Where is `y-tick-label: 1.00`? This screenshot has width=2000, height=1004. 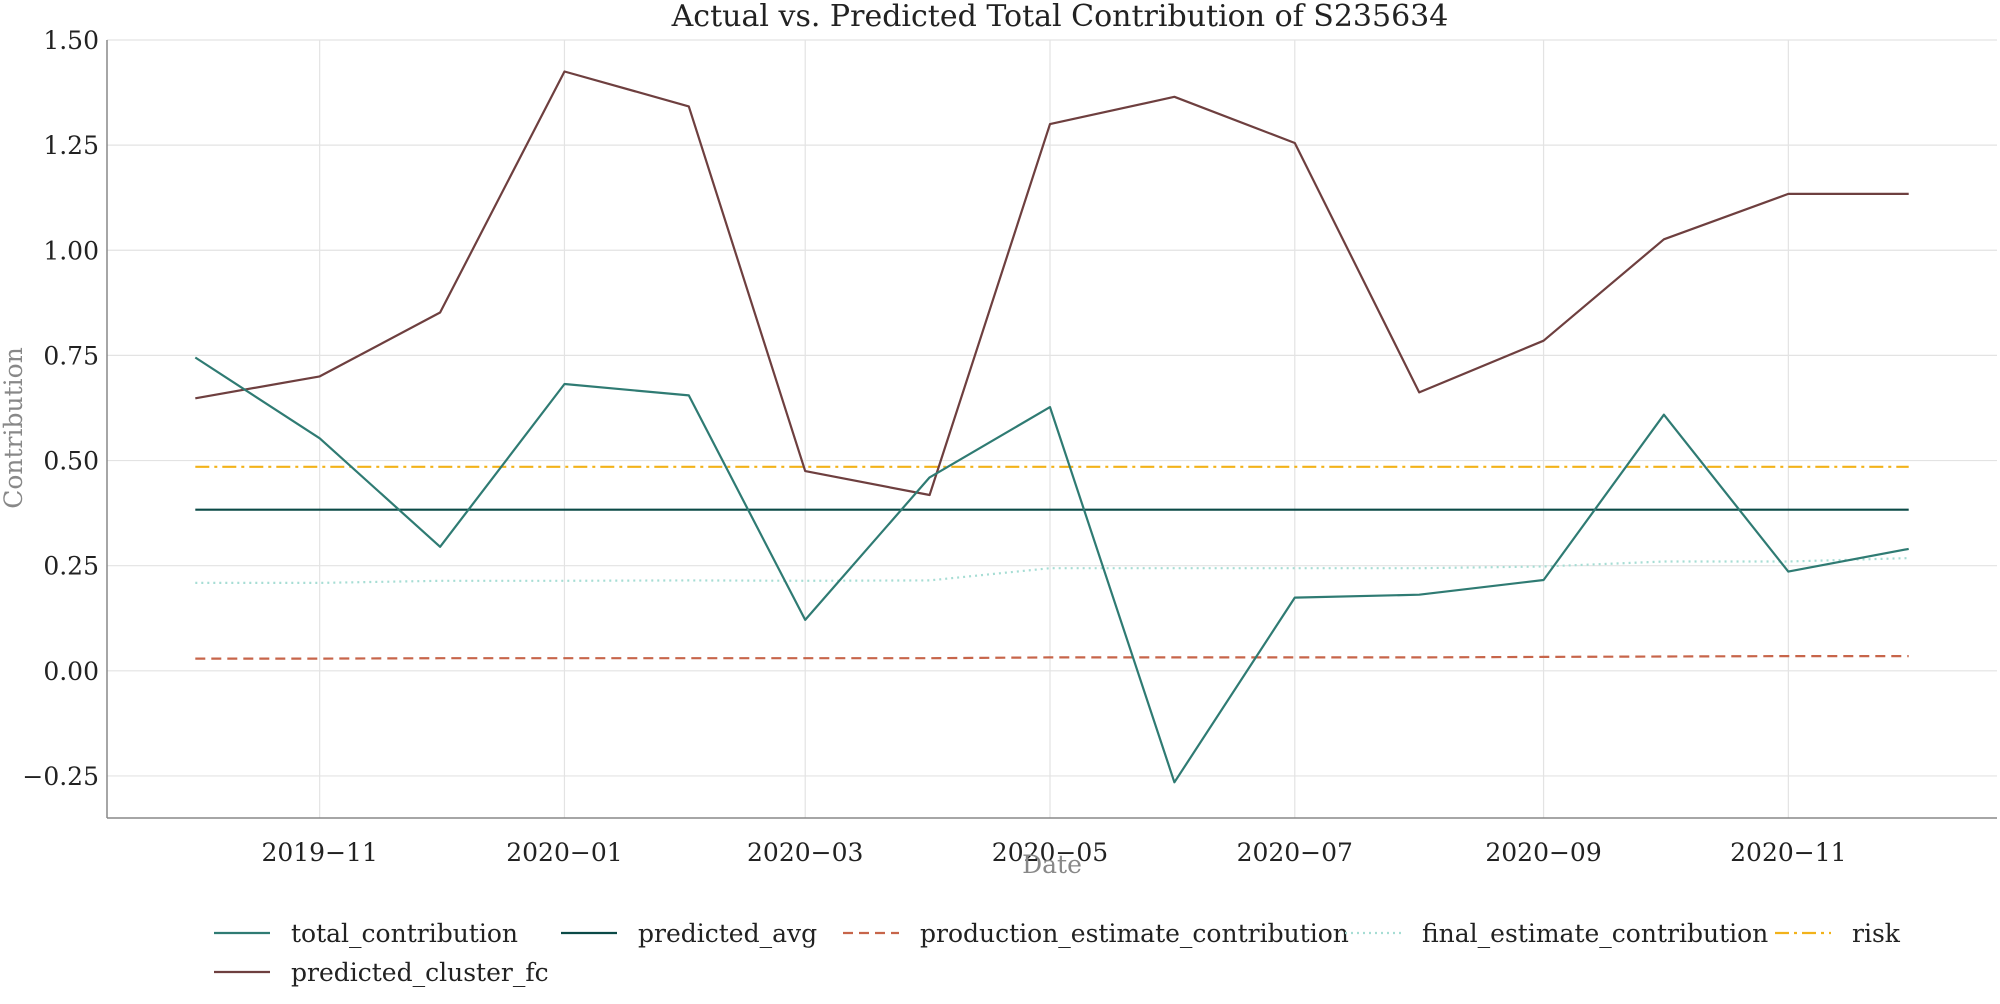 y-tick-label: 1.00 is located at coordinates (71, 250).